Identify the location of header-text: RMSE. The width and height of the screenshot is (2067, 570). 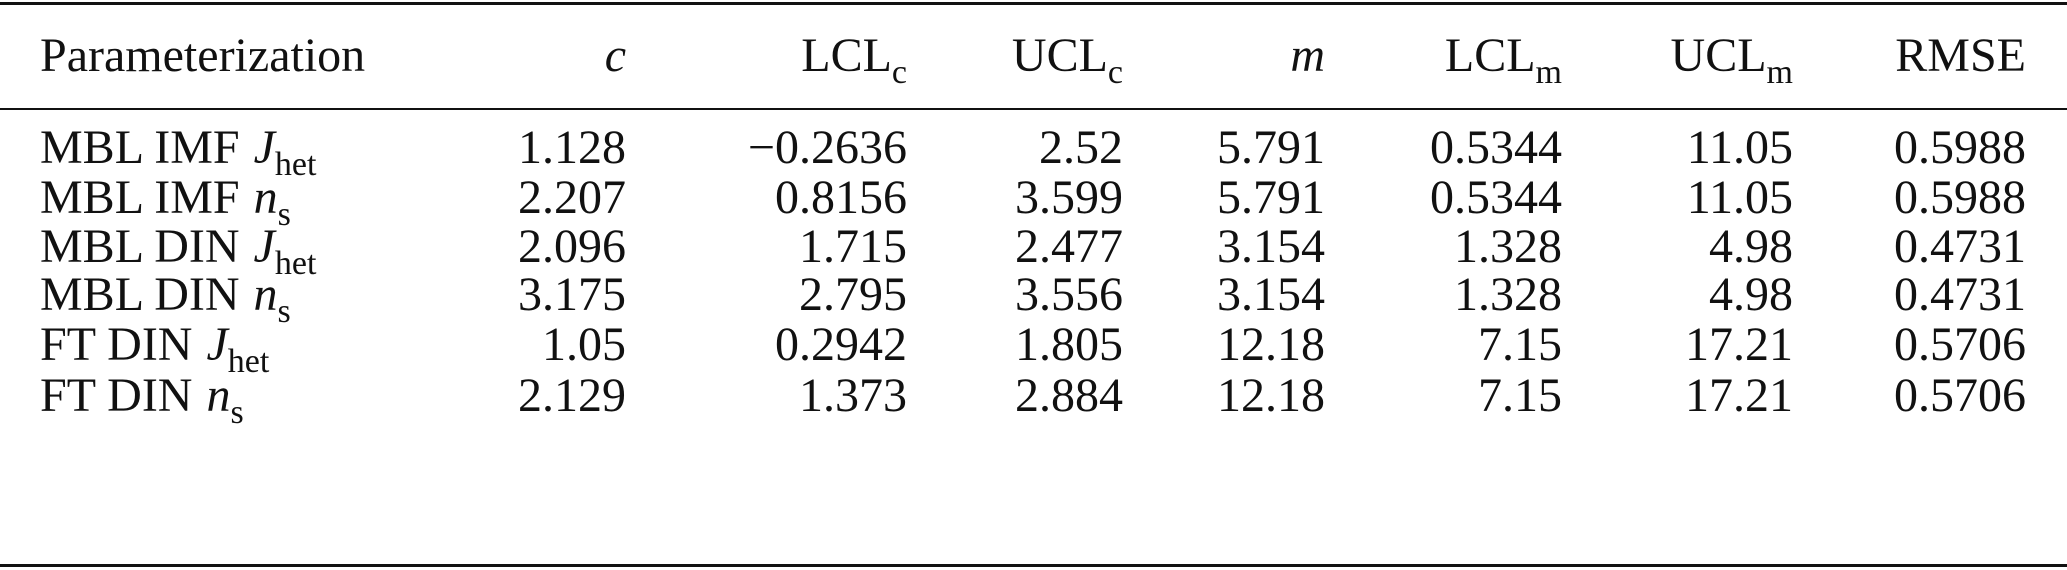
(1960, 55).